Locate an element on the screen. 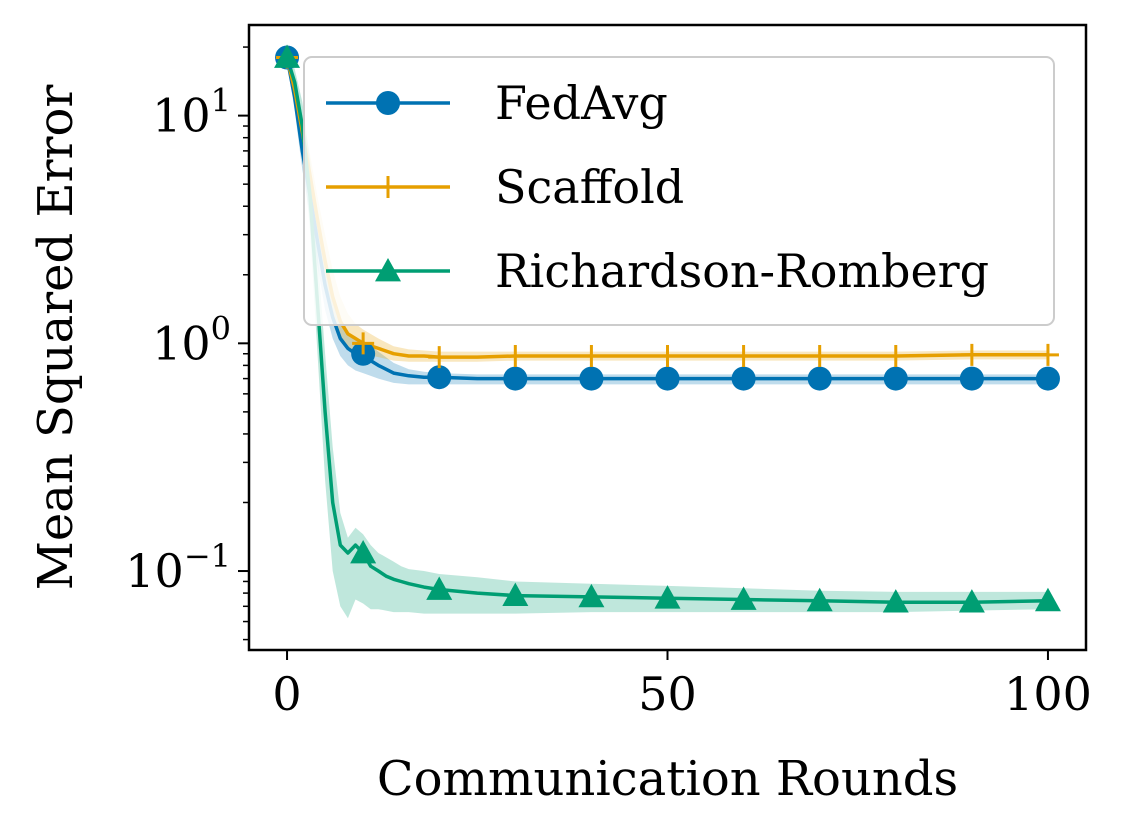 This screenshot has width=1121, height=838. x-axis-ticks: 0 50 100 is located at coordinates (682, 685).